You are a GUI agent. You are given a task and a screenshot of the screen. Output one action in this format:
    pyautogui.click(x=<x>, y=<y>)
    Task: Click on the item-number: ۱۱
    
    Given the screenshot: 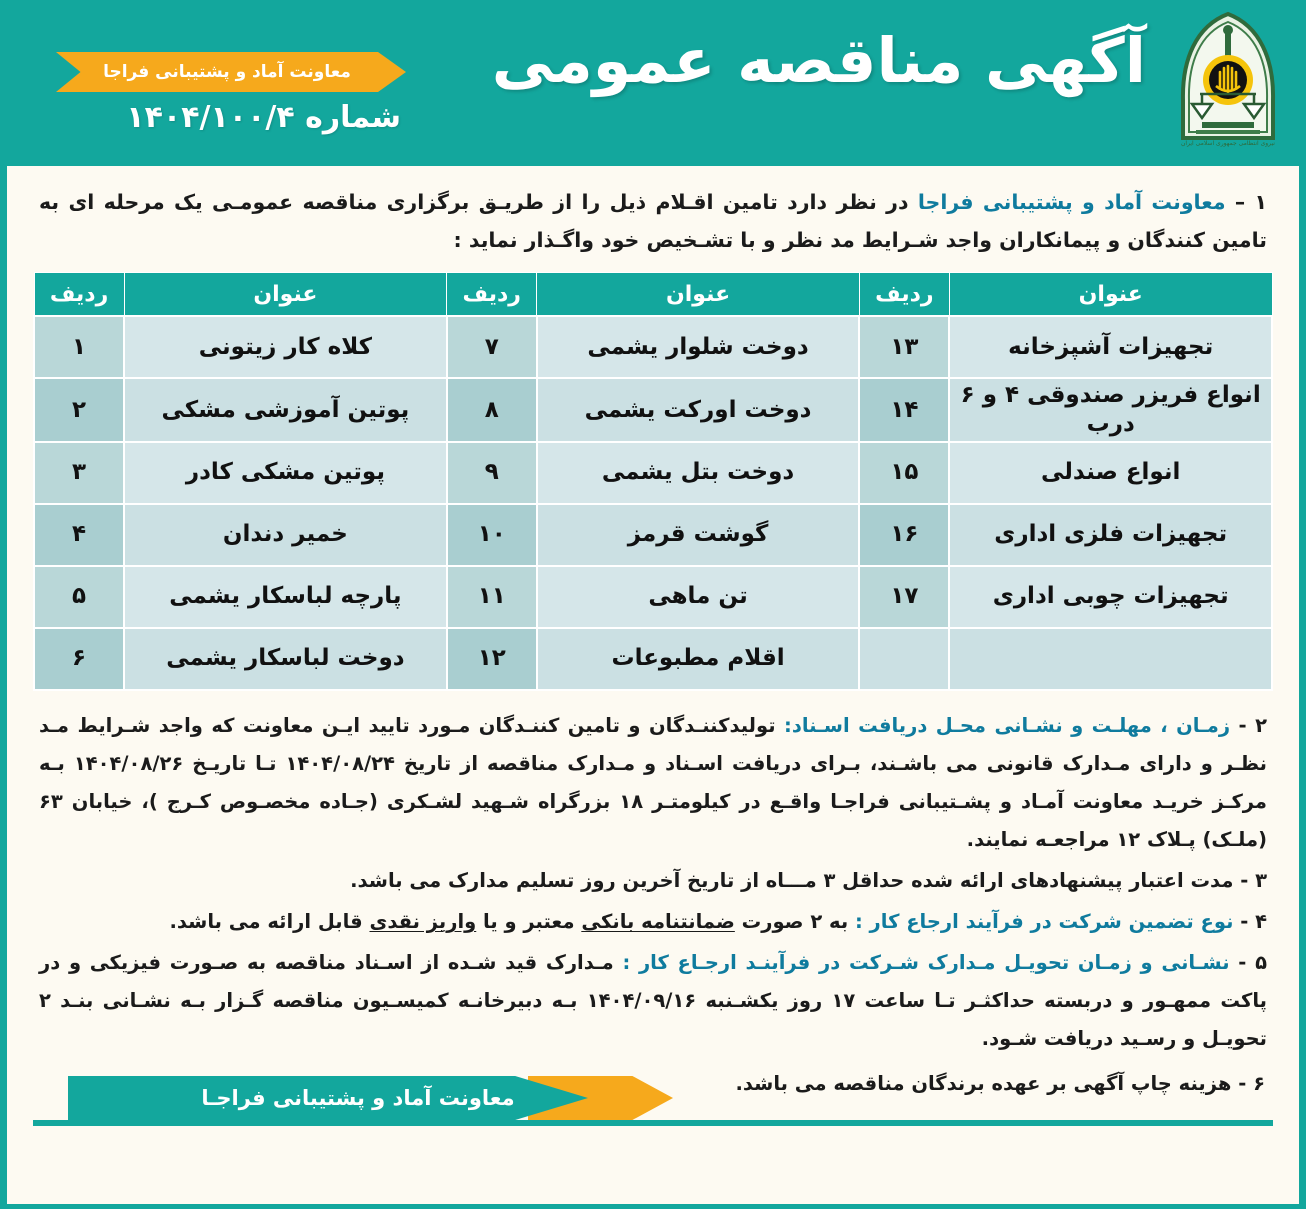 What is the action you would take?
    pyautogui.click(x=491, y=596)
    